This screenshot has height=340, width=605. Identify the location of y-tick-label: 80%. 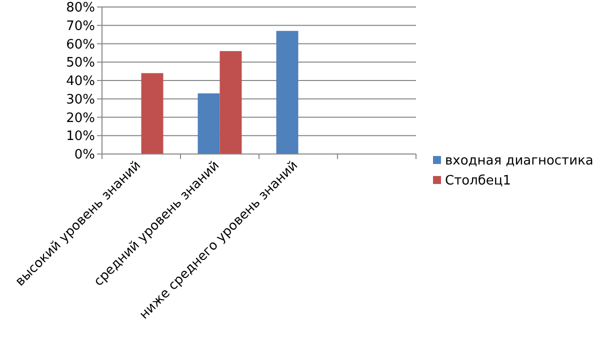
(80, 8).